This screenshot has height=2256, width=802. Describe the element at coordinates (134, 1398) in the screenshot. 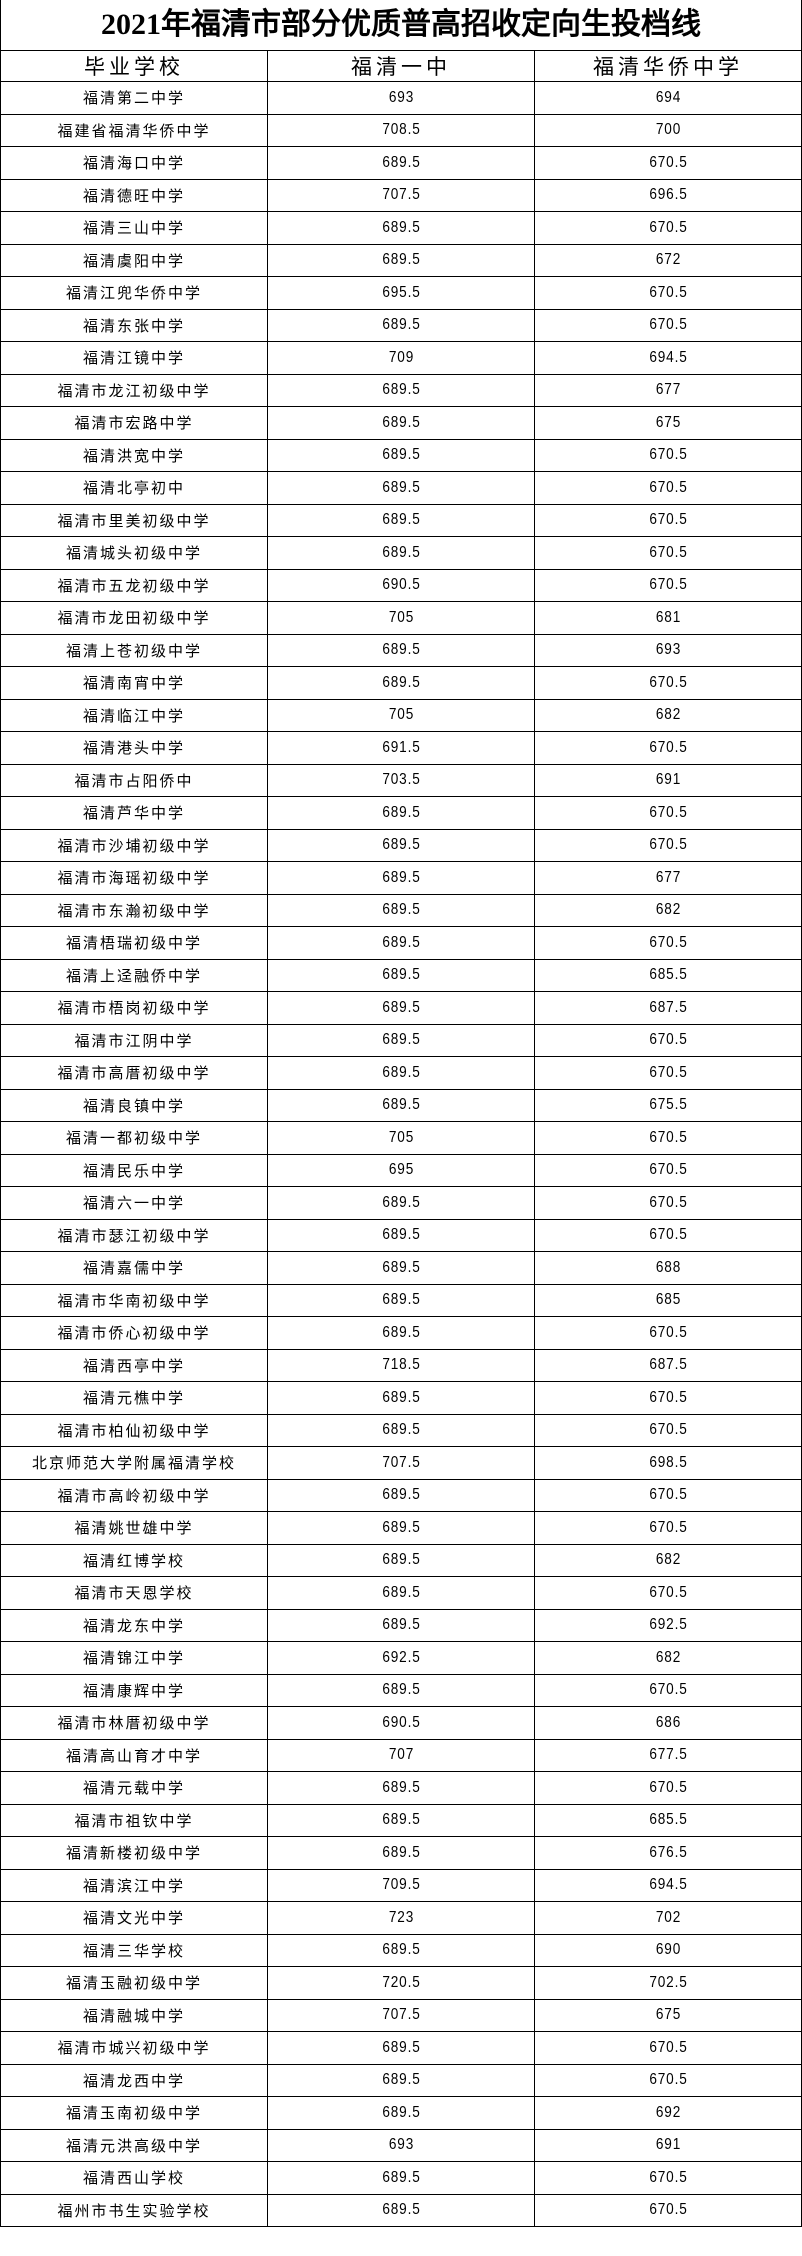

I see `school-name-cell: 福清元樵中学` at that location.